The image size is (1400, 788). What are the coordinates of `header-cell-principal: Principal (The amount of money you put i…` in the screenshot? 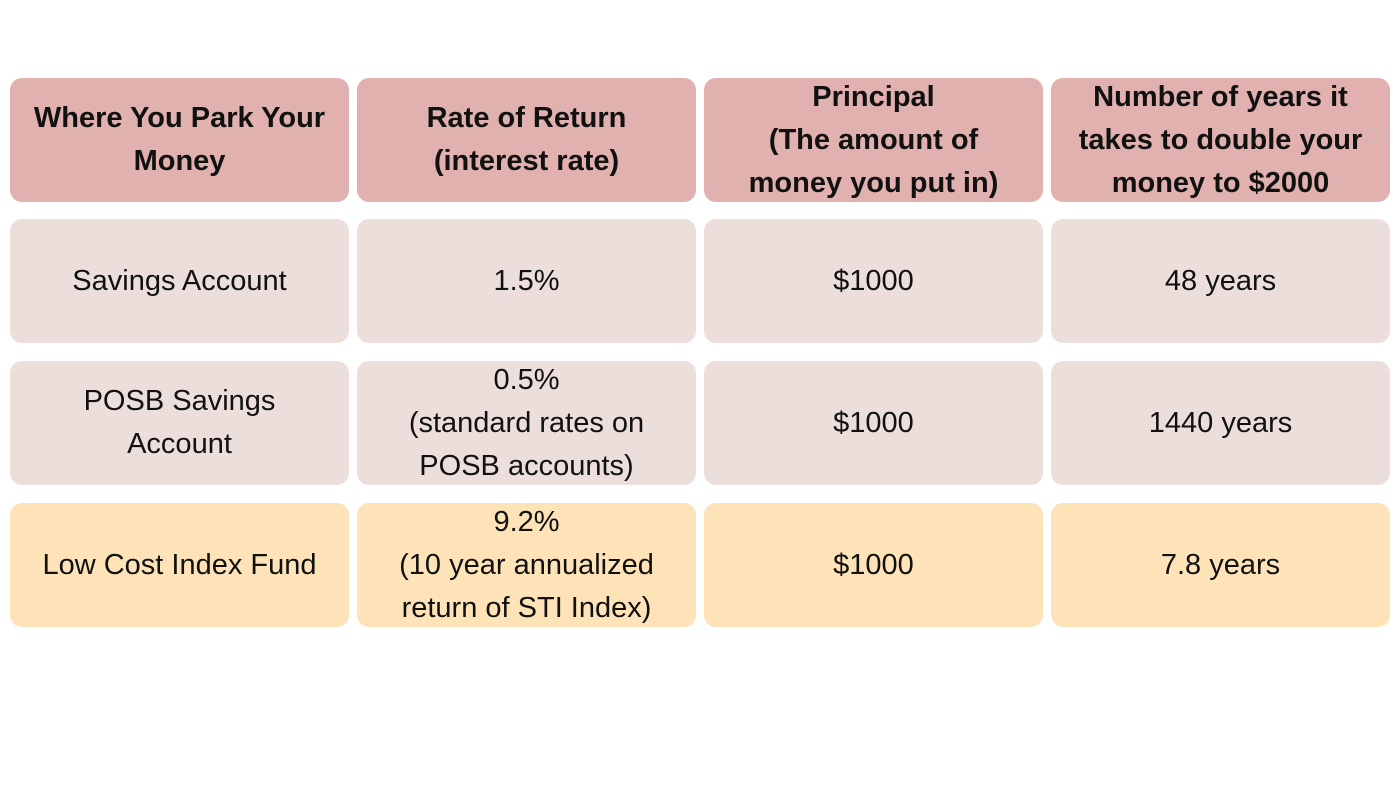 It's located at (873, 140).